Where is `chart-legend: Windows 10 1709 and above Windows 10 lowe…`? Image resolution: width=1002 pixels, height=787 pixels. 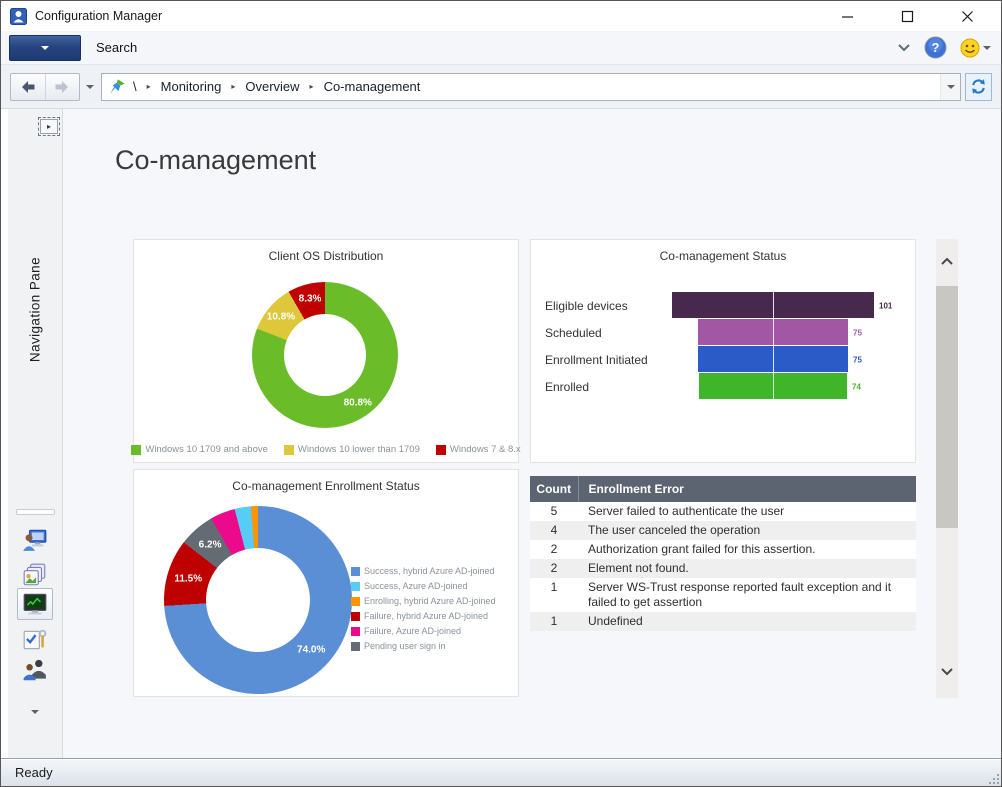 chart-legend: Windows 10 1709 and above Windows 10 lowe… is located at coordinates (326, 449).